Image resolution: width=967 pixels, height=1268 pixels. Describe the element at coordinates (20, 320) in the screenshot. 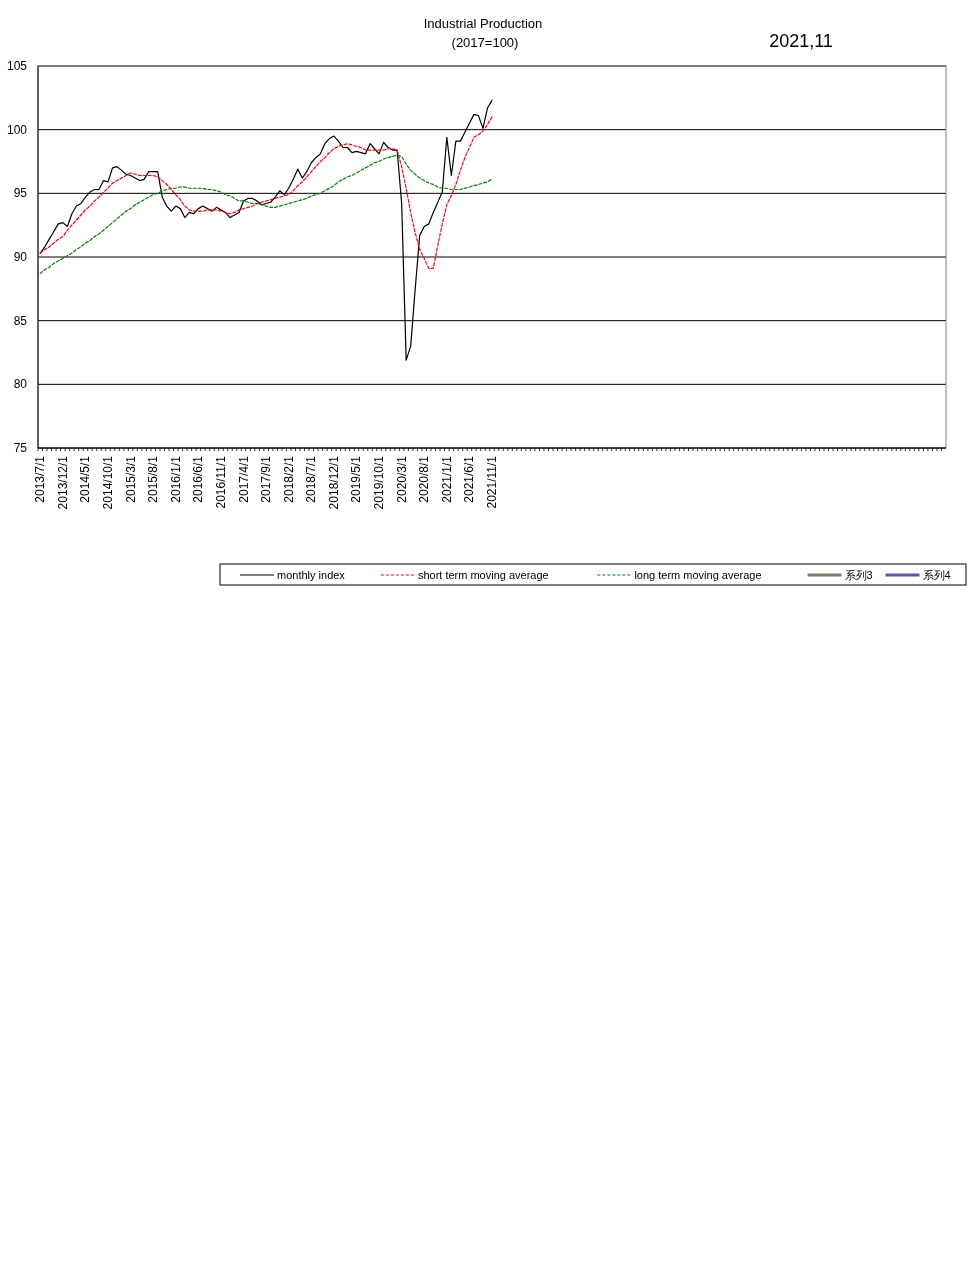

I see `y-tick-label: 85` at that location.